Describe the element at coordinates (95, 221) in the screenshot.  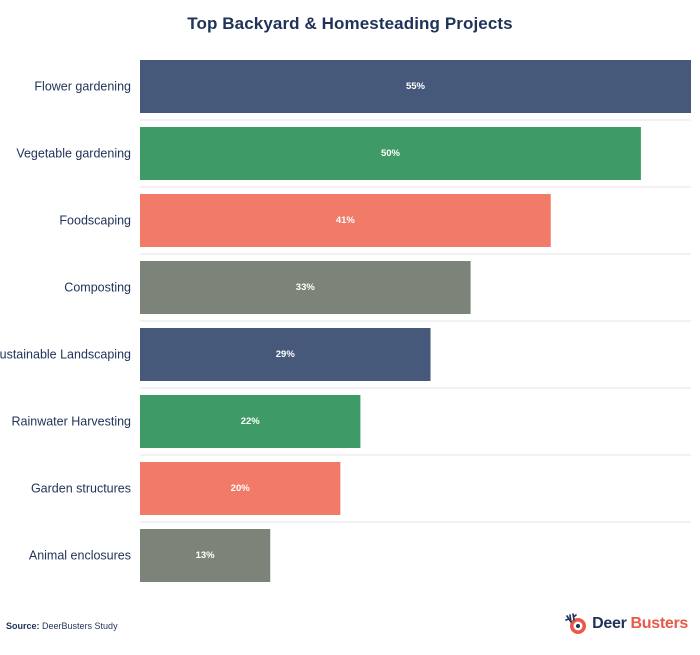
I see `category-label: Foodscaping` at that location.